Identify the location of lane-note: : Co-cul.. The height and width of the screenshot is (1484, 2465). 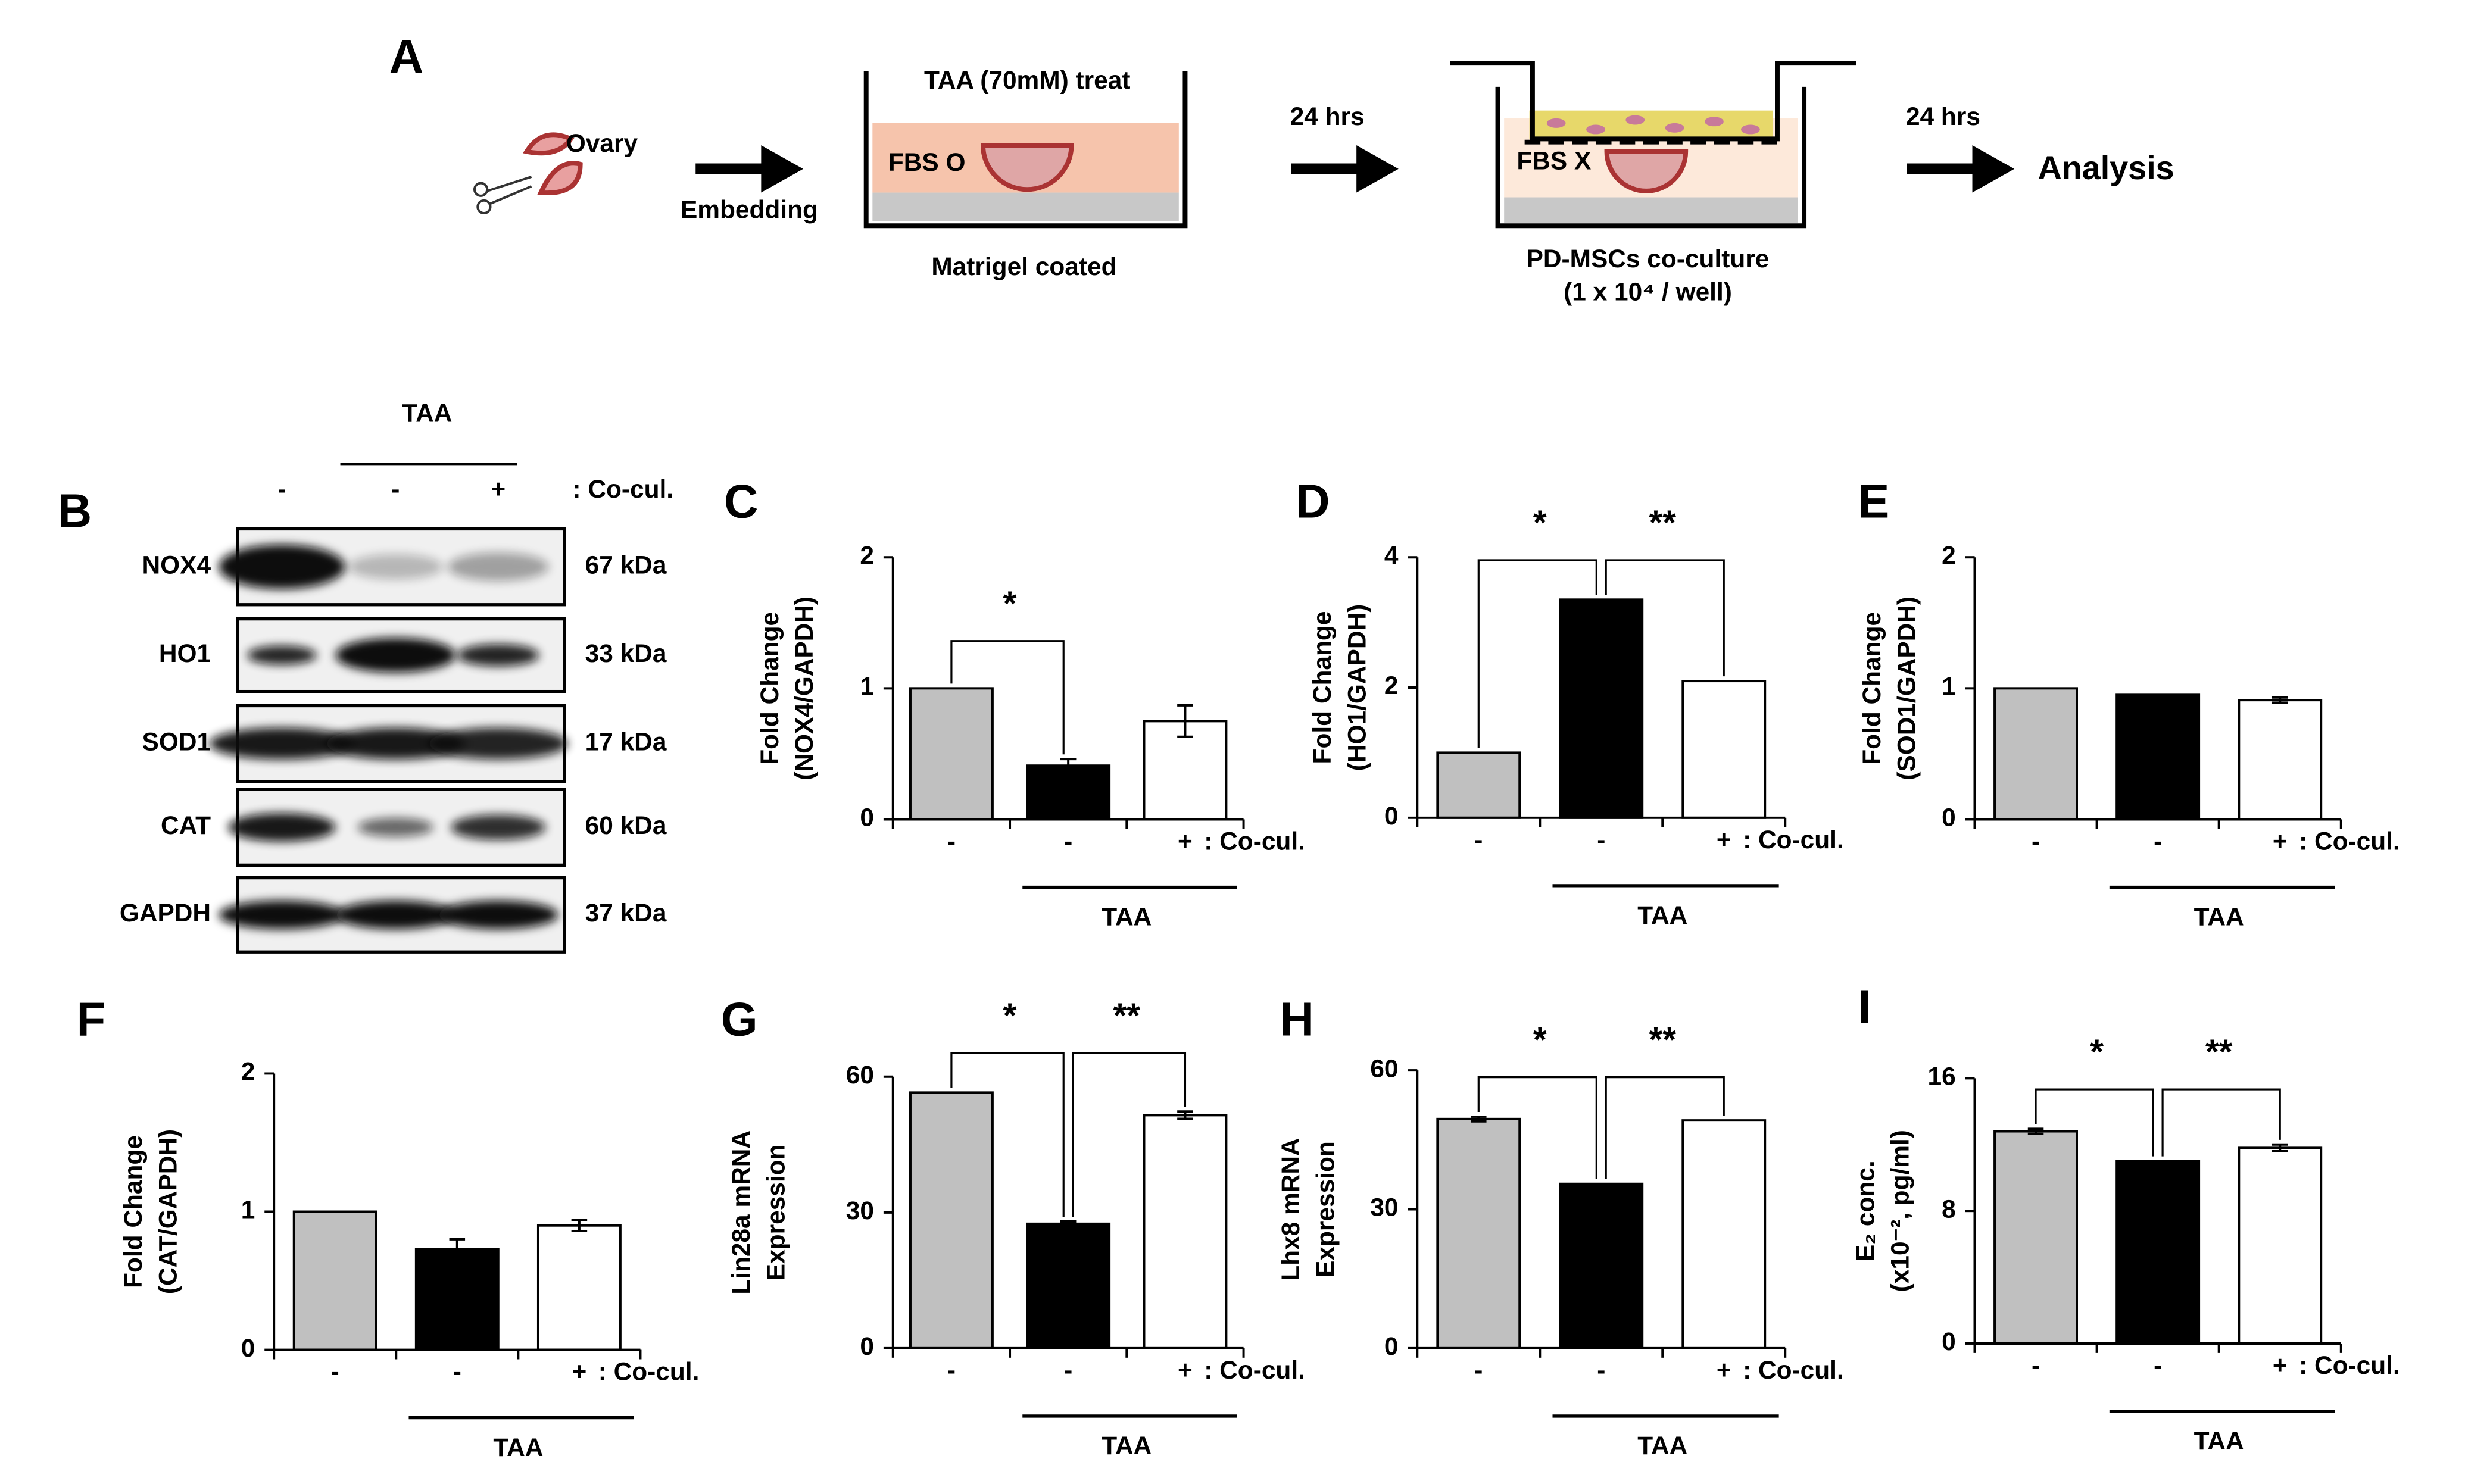
(622, 489).